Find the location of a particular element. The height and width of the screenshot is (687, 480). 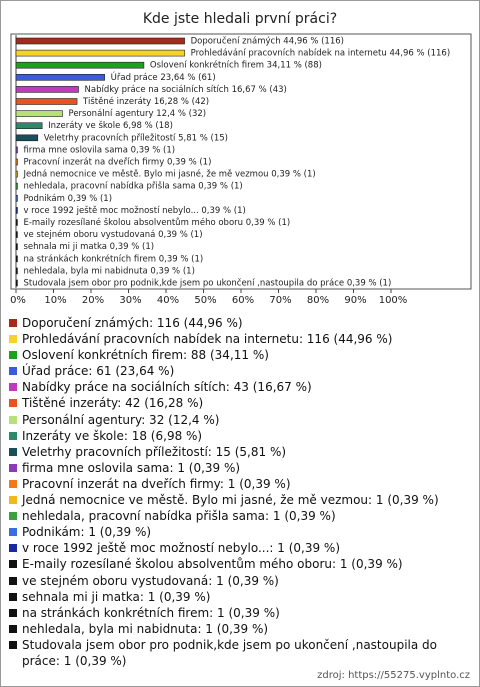

legend-label: Inzeráty ve škole: 18 (6,98 %) is located at coordinates (112, 435).